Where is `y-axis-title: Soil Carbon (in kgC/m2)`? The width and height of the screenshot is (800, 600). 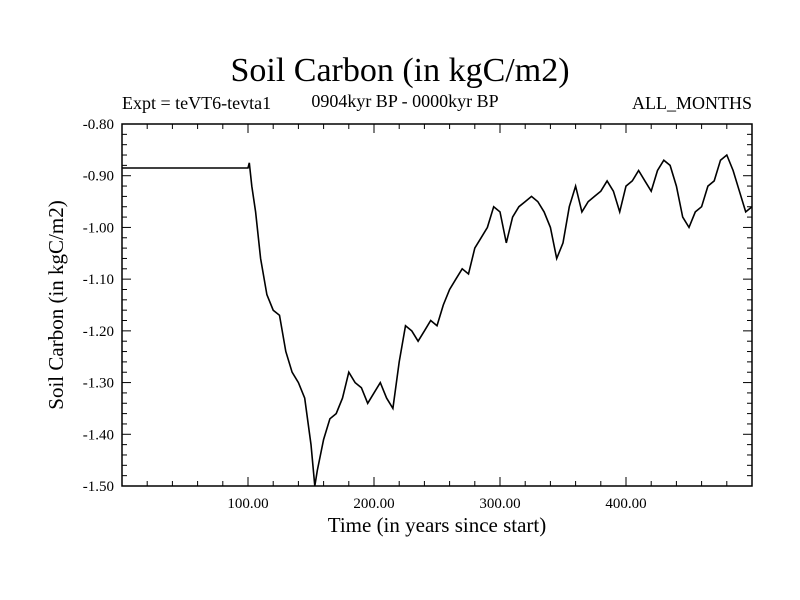
y-axis-title: Soil Carbon (in kgC/m2) is located at coordinates (56, 304).